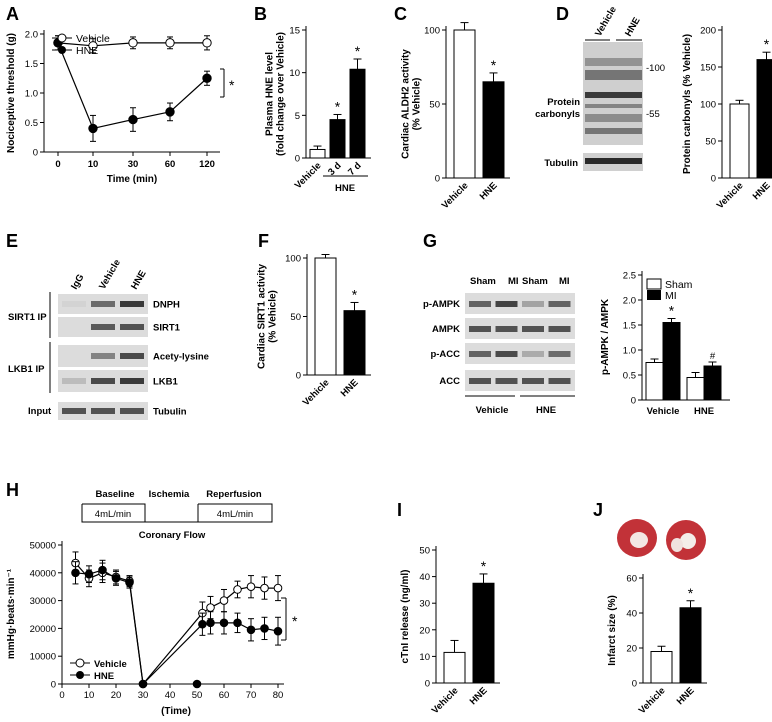 This screenshot has width=772, height=722. Describe the element at coordinates (671, 361) in the screenshot. I see `chart-g-bar-vehicle-mi` at that location.